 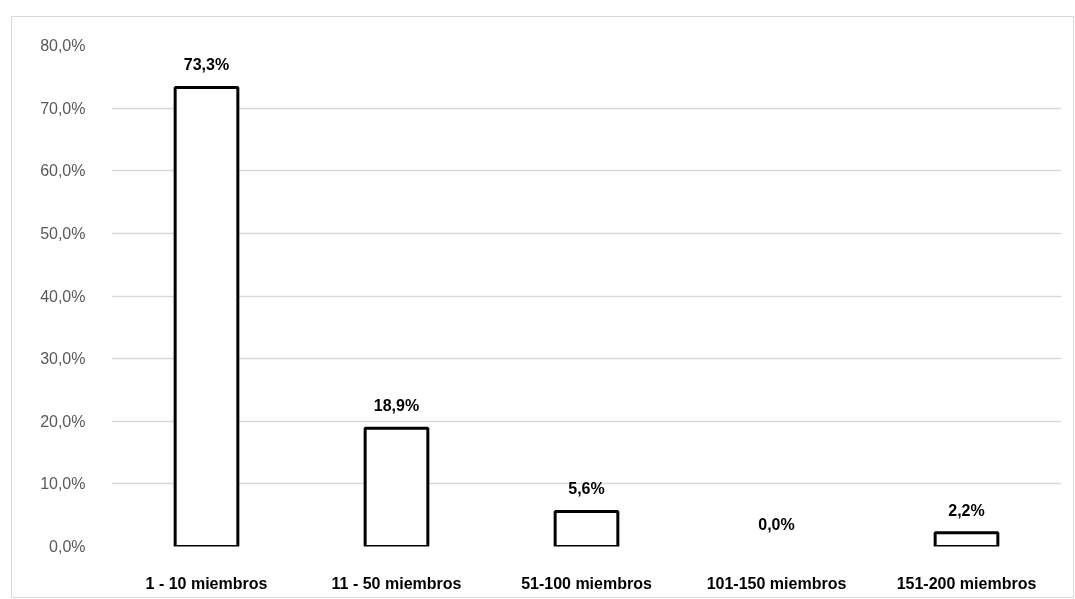 What do you see at coordinates (67, 546) in the screenshot?
I see `y-tick-label: 0,0%` at bounding box center [67, 546].